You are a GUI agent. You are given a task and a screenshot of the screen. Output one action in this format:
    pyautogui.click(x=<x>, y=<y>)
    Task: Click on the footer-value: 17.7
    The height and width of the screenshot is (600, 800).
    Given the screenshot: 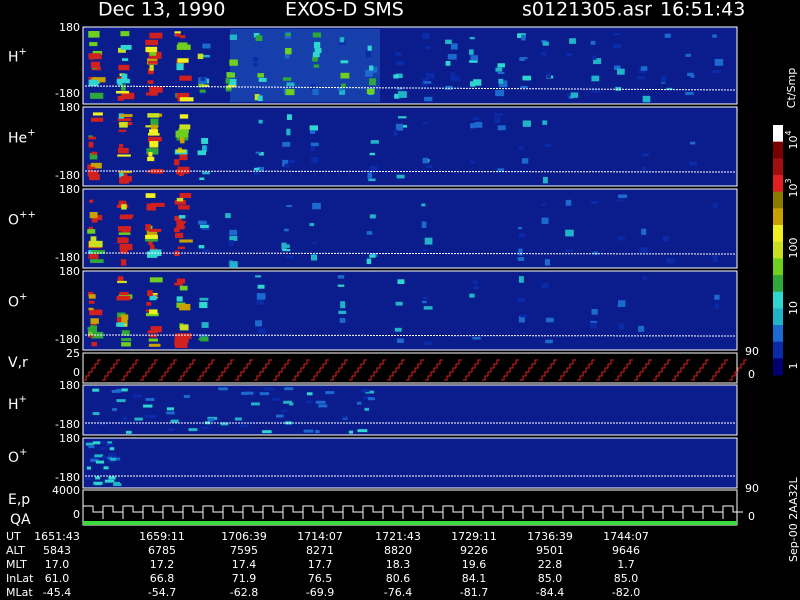 What is the action you would take?
    pyautogui.click(x=320, y=564)
    